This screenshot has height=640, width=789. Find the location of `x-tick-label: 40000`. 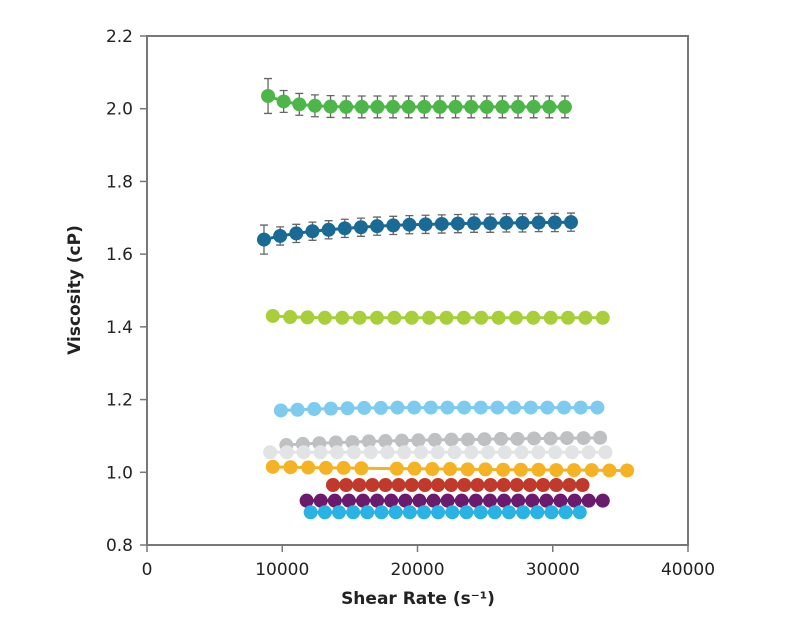

x-tick-label: 40000 is located at coordinates (688, 570).